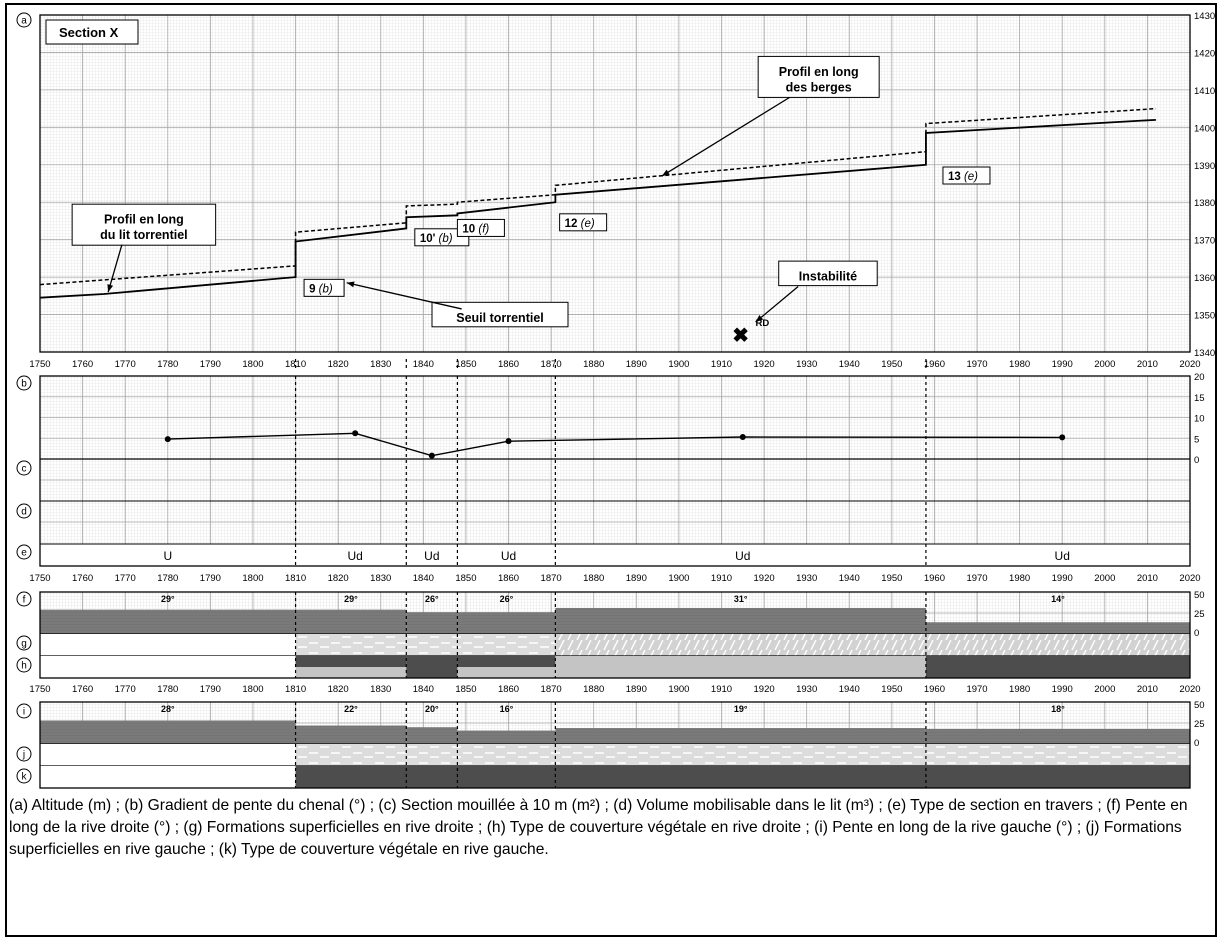 The height and width of the screenshot is (944, 1224). I want to click on slope-label: 19°, so click(741, 709).